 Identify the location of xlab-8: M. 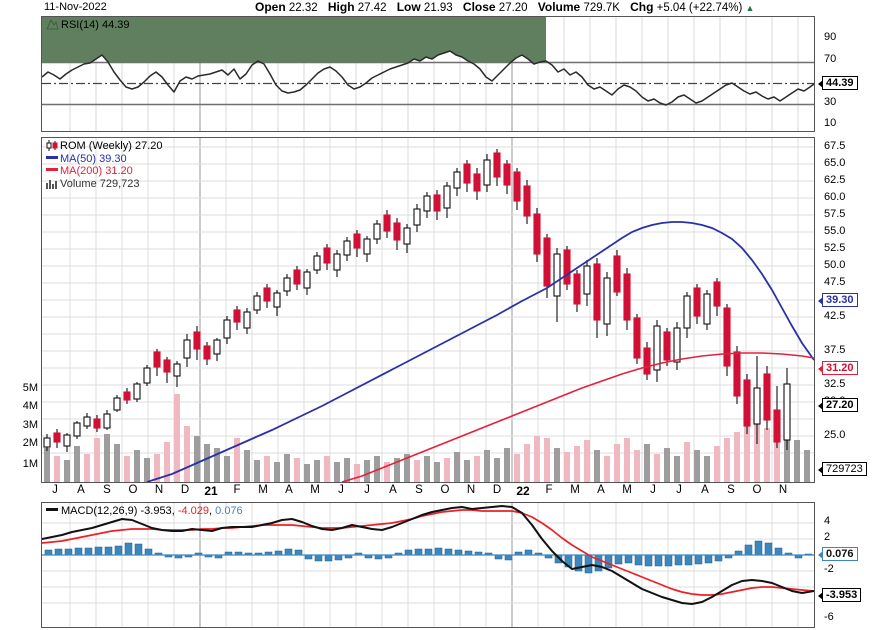
(263, 490).